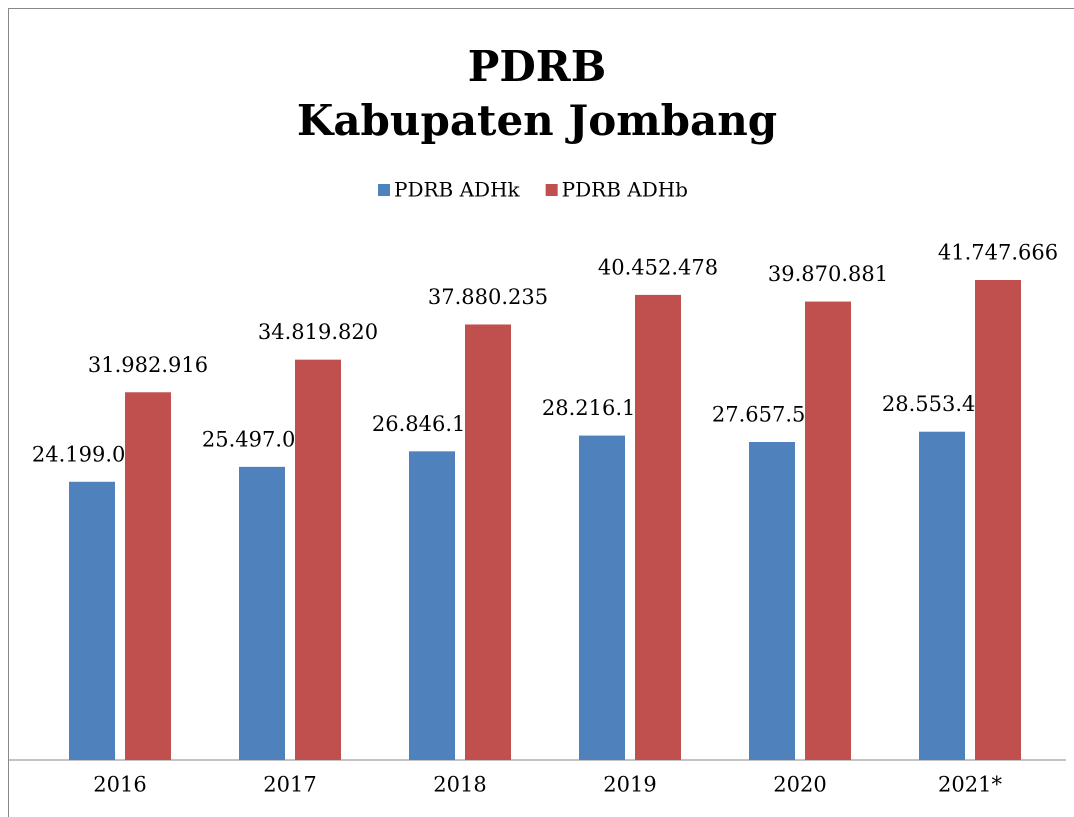 The image size is (1074, 817). What do you see at coordinates (658, 267) in the screenshot?
I see `data-label: 40.452.478` at bounding box center [658, 267].